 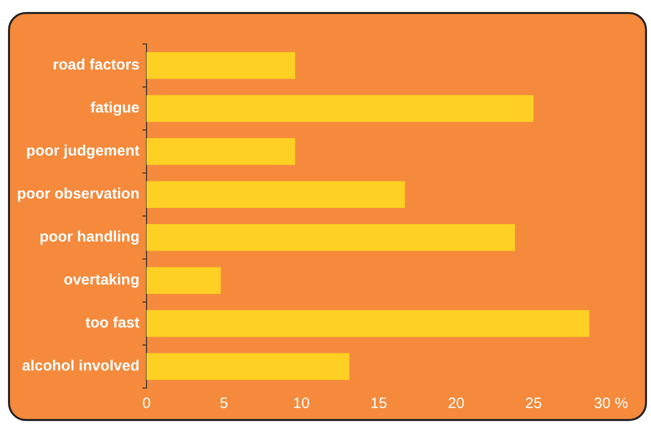 I want to click on y-tick-label: overtaking, so click(x=102, y=280).